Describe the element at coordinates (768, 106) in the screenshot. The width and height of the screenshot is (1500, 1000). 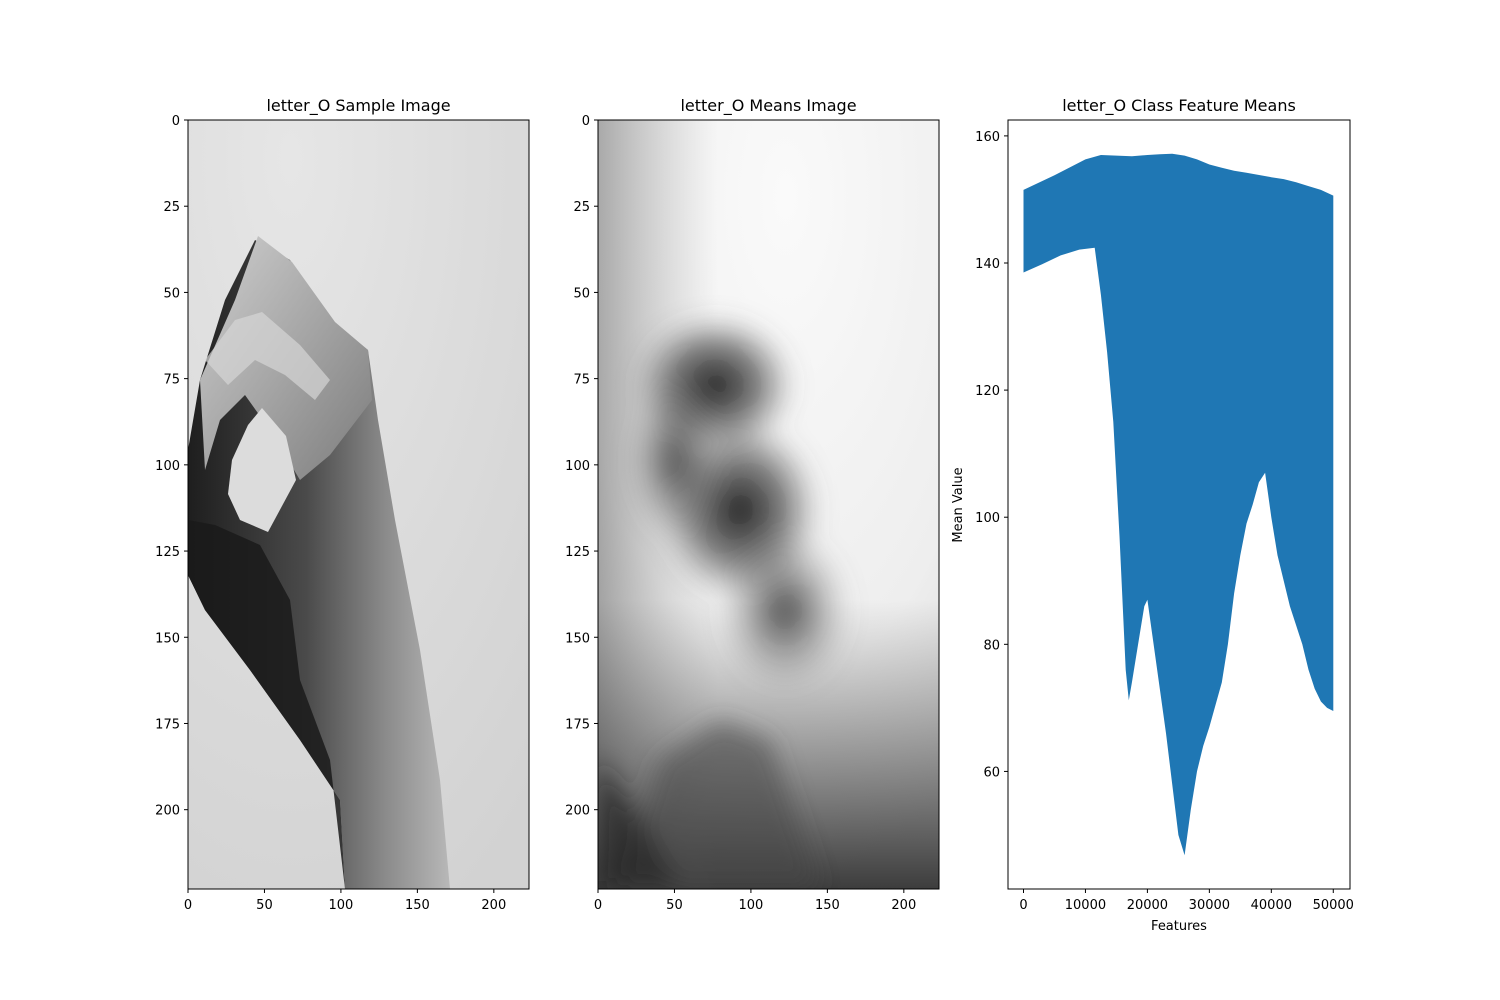
I see `means-image-title: letter_O Means Image` at that location.